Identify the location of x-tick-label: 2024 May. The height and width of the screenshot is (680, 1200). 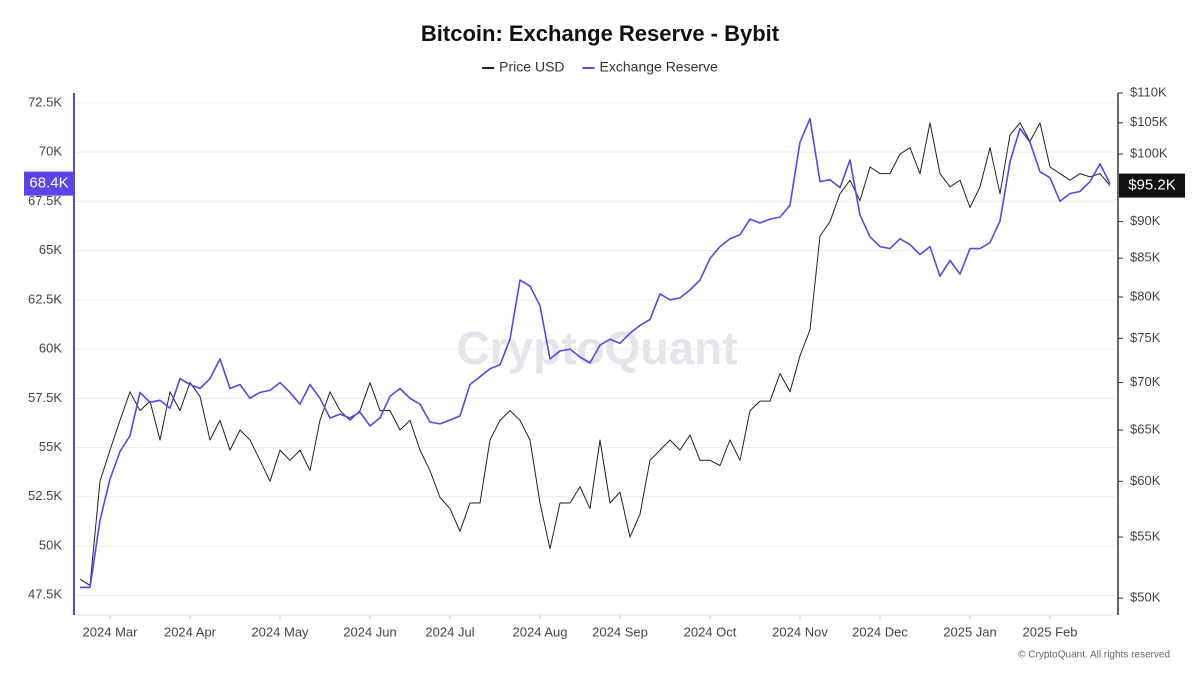
(280, 631).